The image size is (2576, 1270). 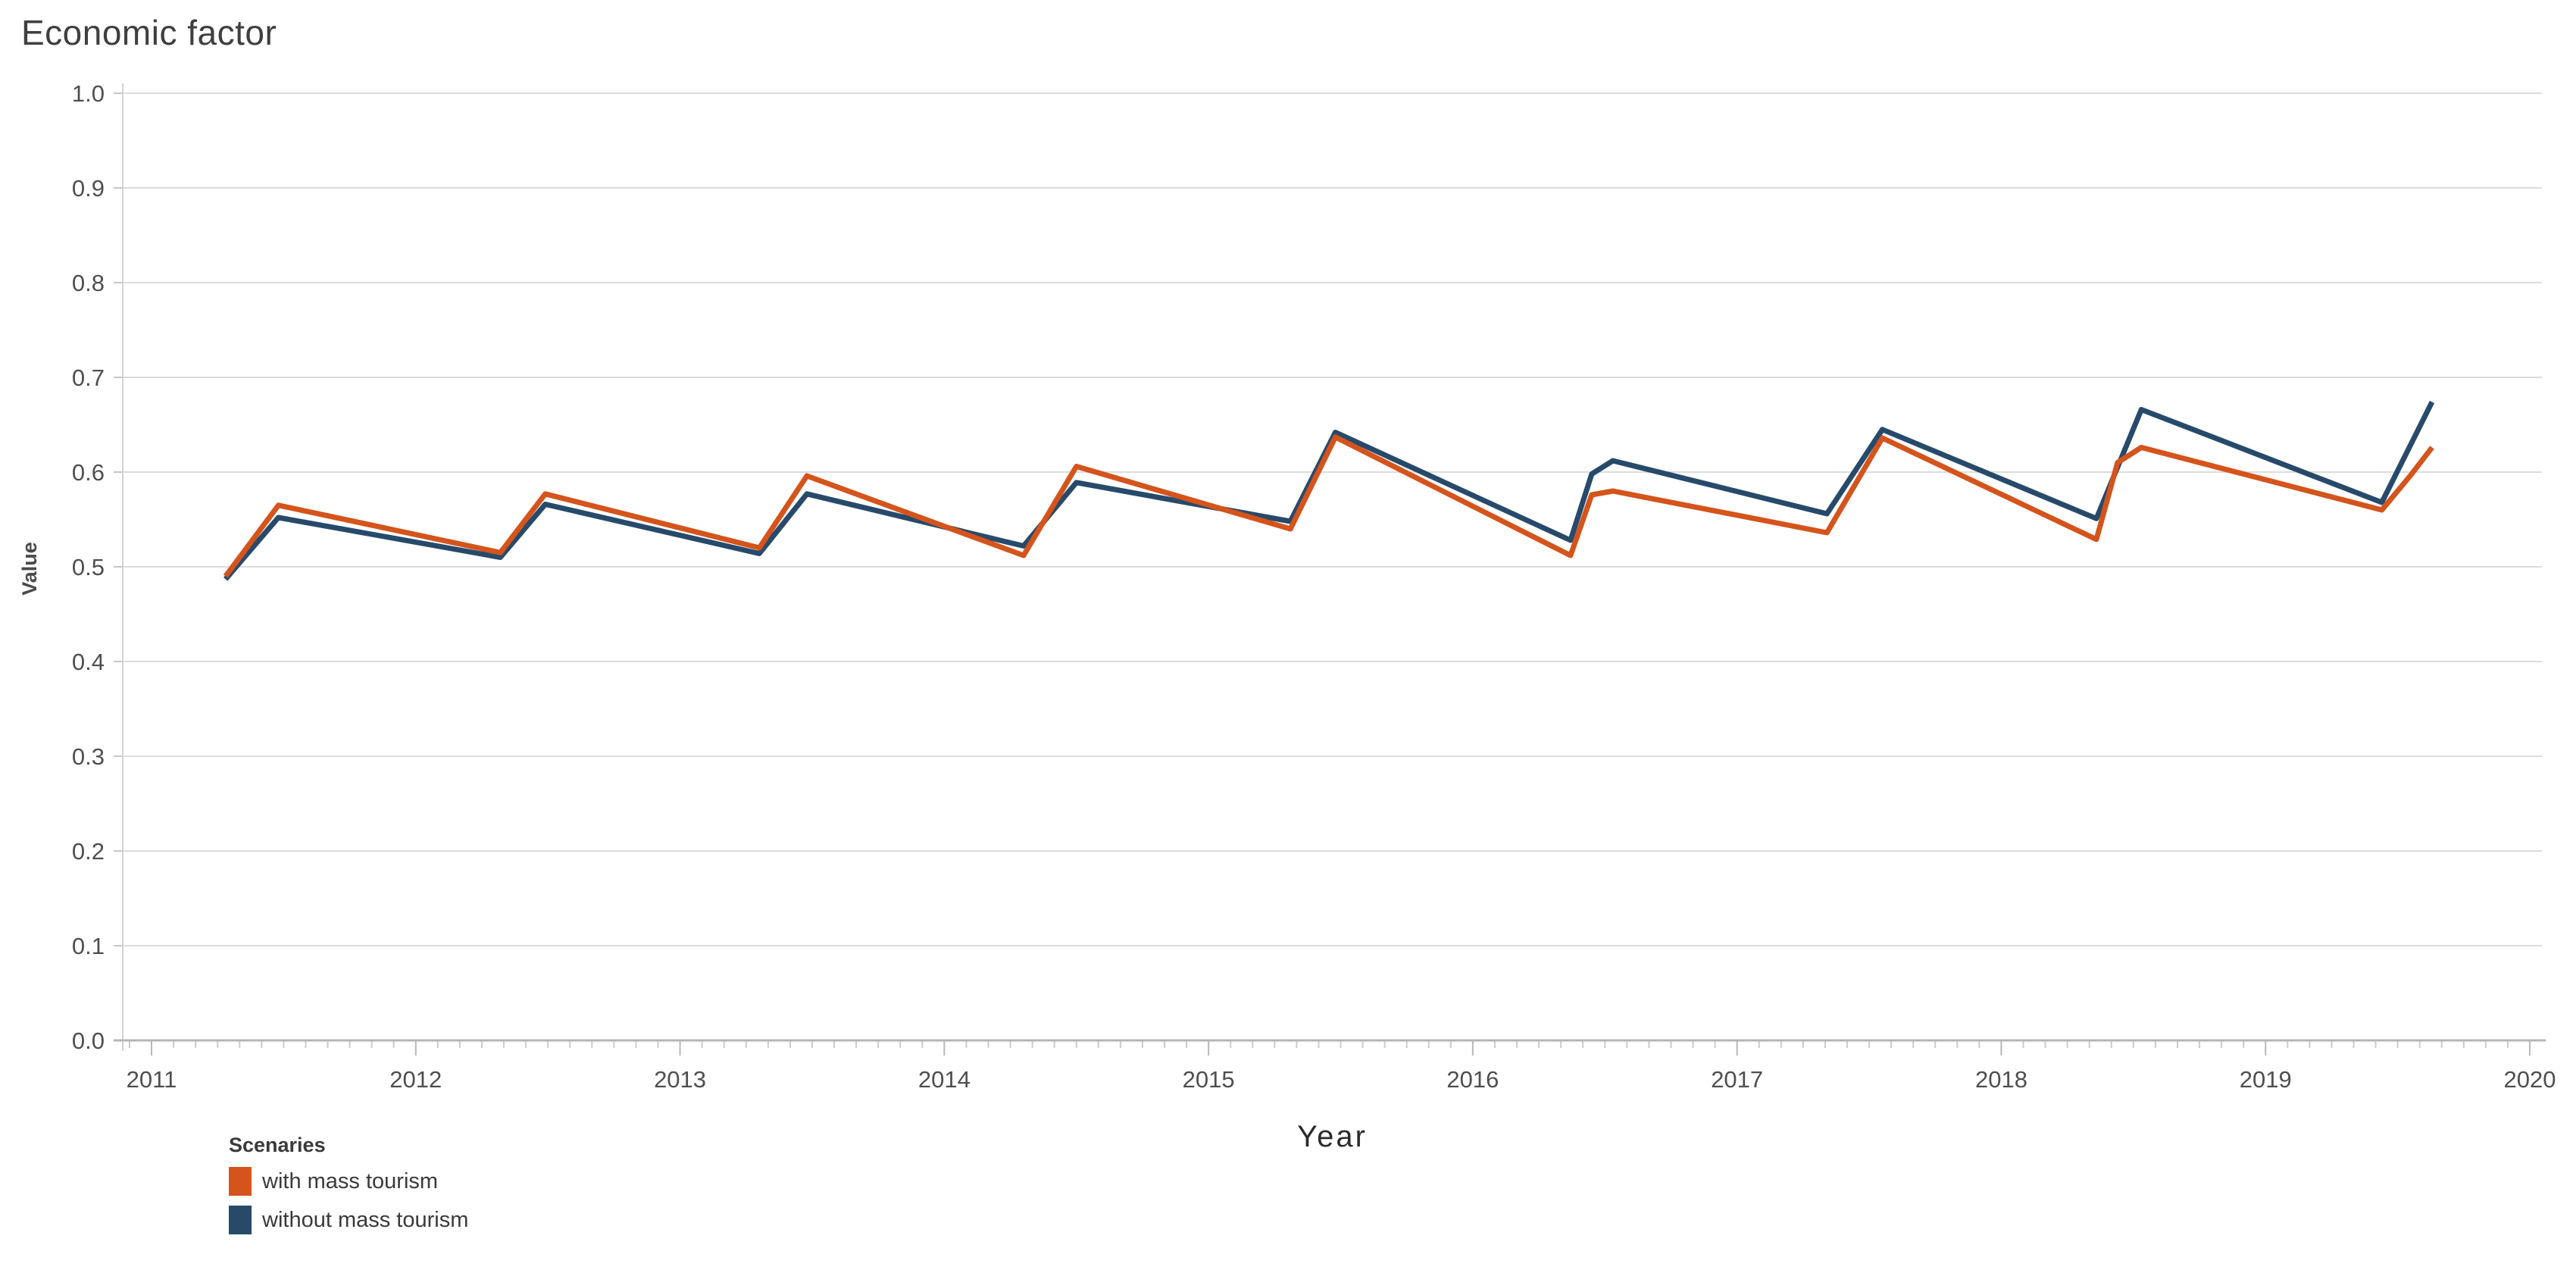 I want to click on y-tick-label: 0.6, so click(x=88, y=472).